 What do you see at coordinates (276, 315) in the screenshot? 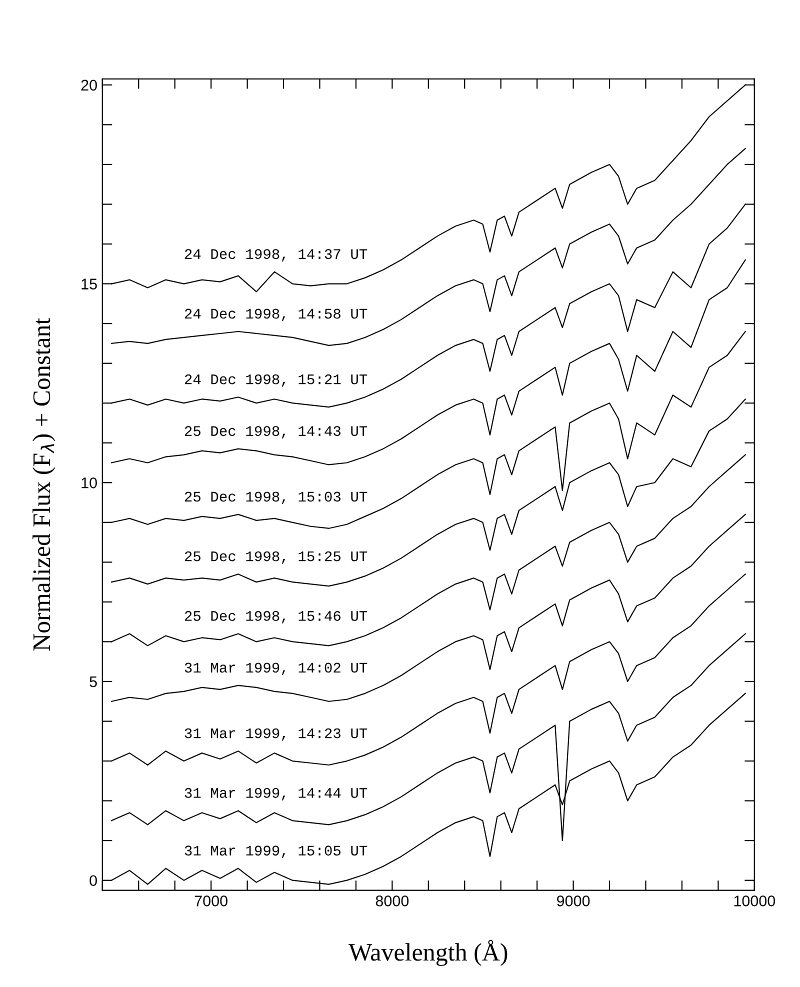
I see `series-label: 24 Dec 1998, 14:58 UT` at bounding box center [276, 315].